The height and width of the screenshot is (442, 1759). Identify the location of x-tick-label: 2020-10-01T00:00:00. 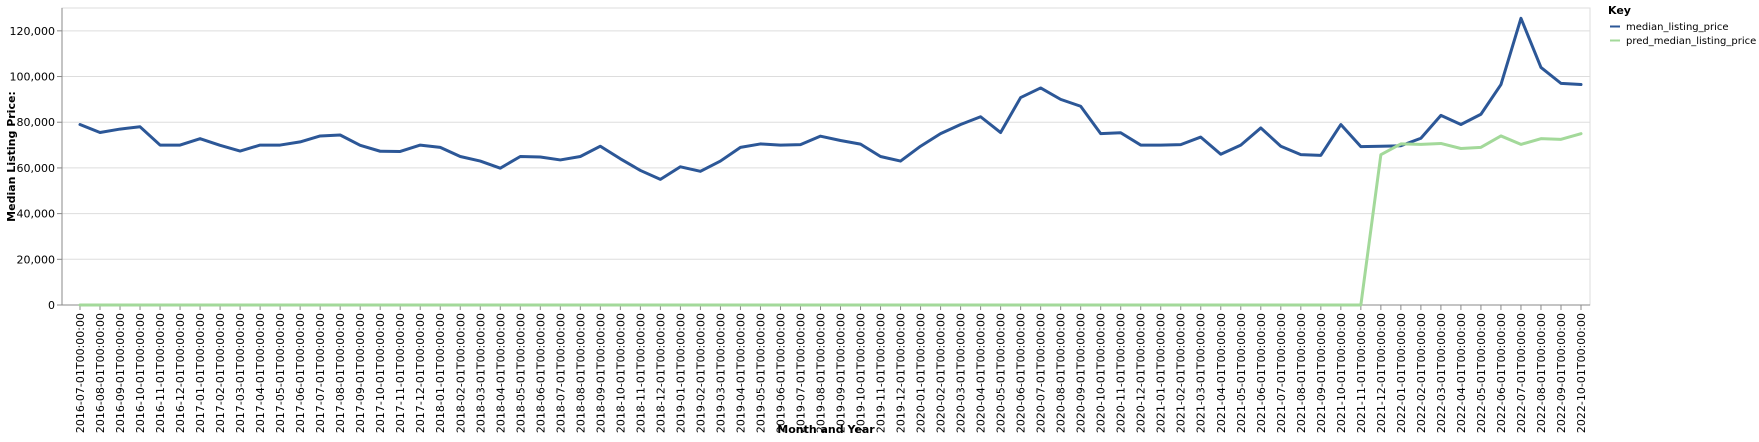
(1101, 373).